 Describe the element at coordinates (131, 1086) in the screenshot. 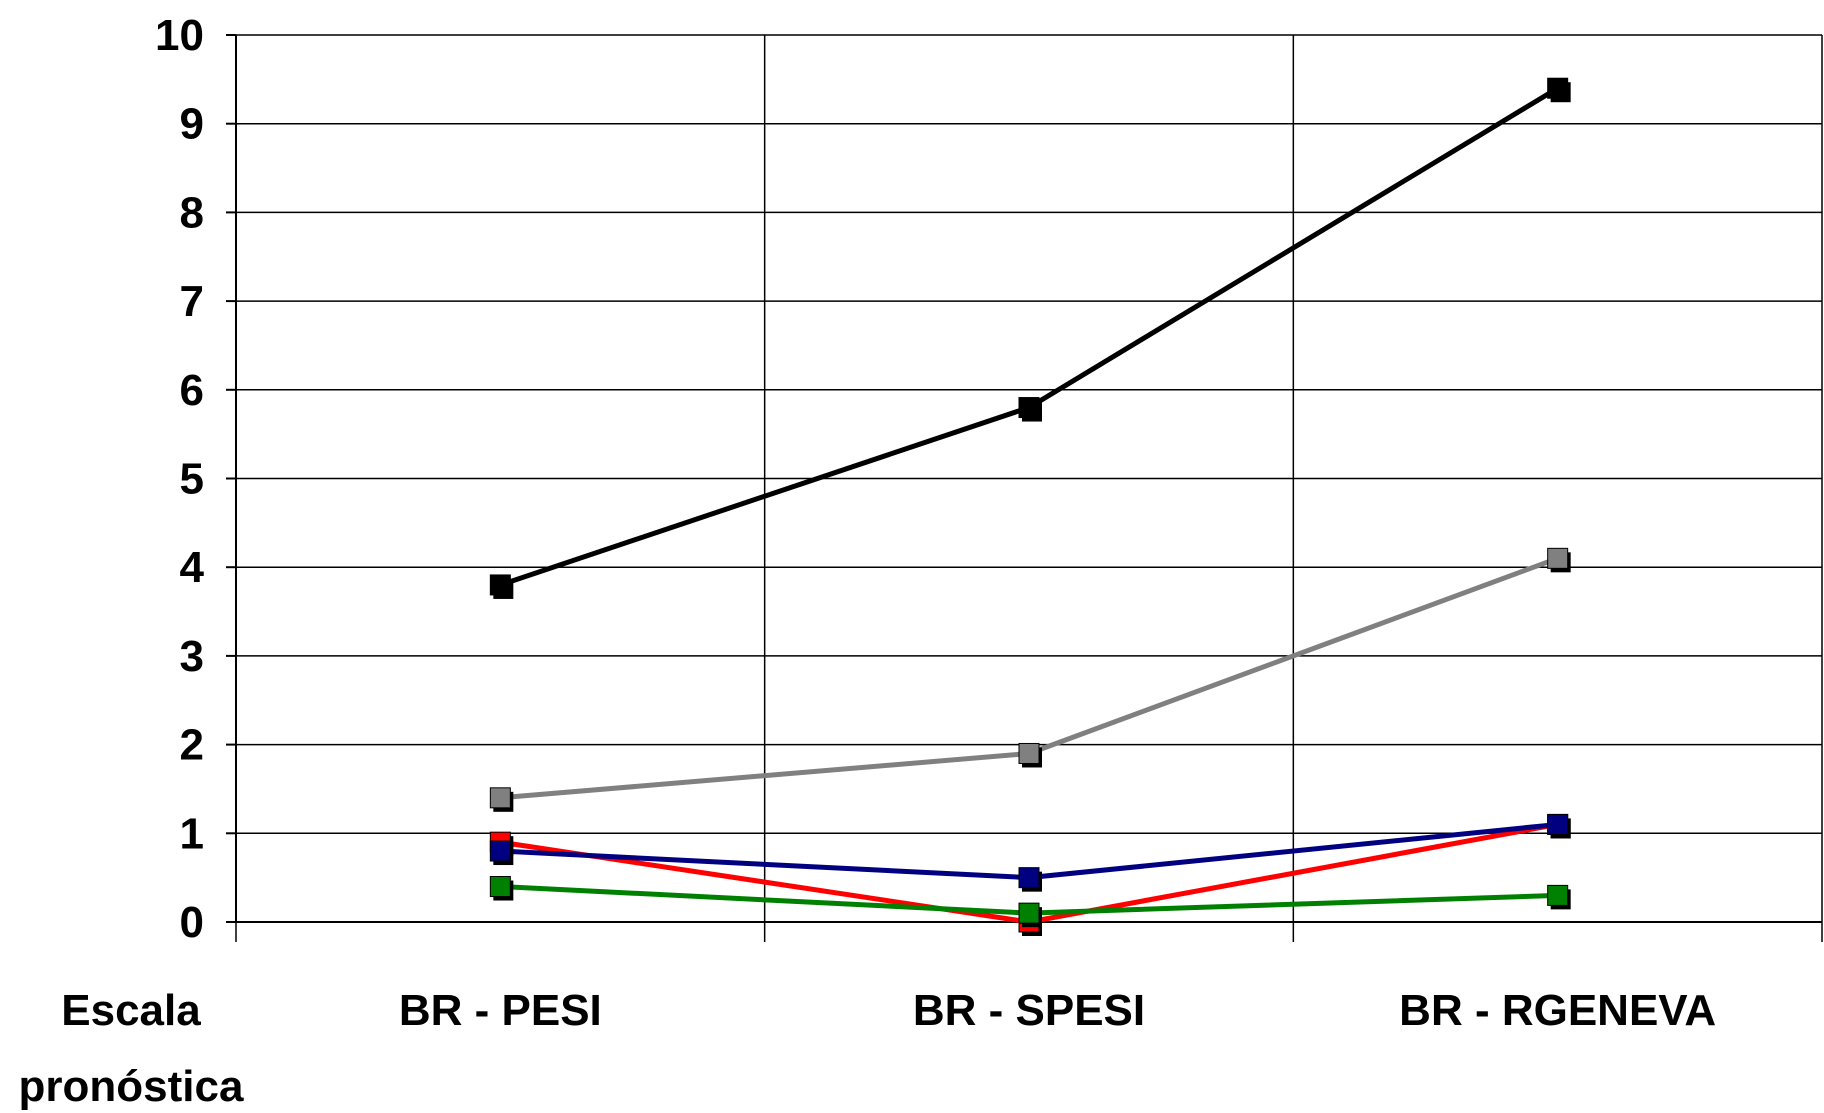

I see `x-axis-title-line-2: pronóstica` at that location.